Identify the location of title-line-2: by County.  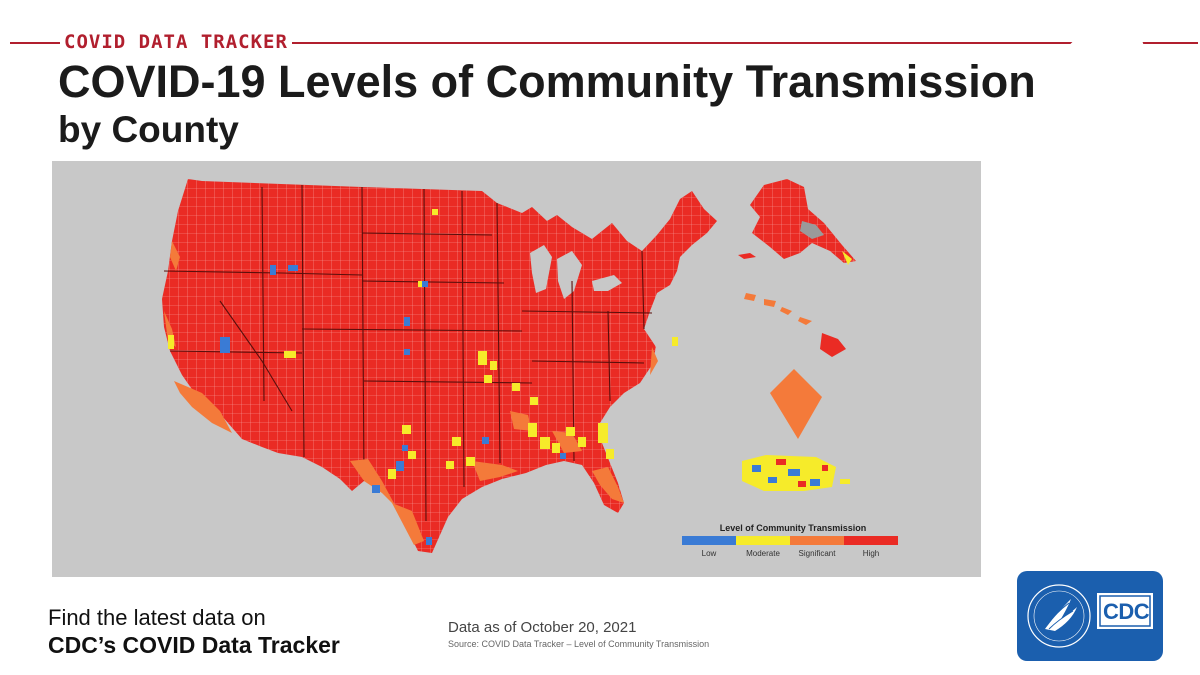
(148, 129).